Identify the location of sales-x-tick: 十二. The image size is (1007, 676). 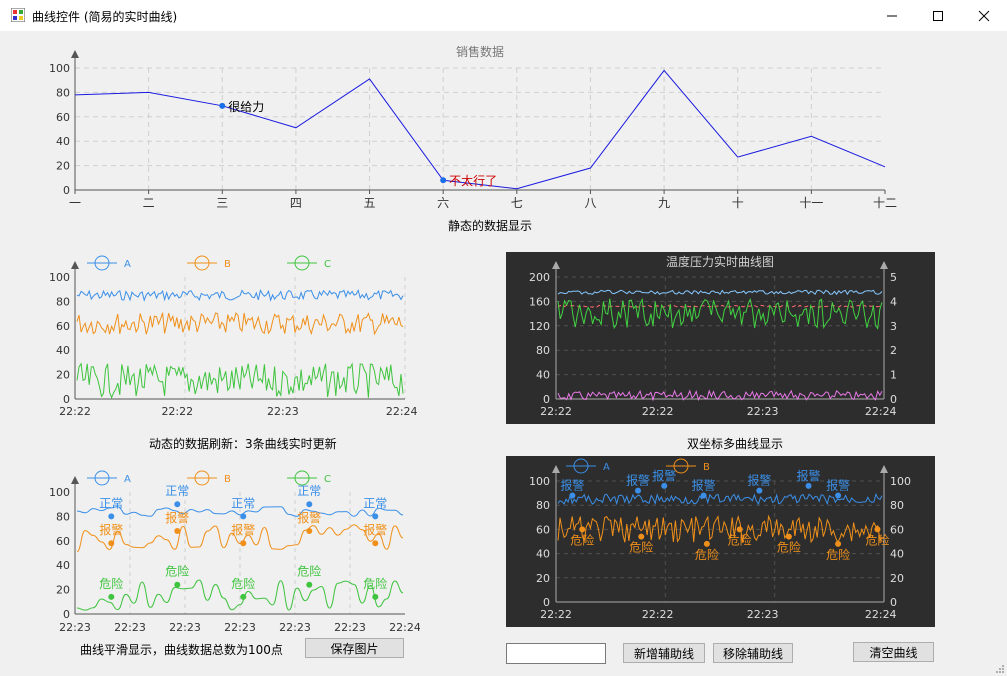
(885, 203).